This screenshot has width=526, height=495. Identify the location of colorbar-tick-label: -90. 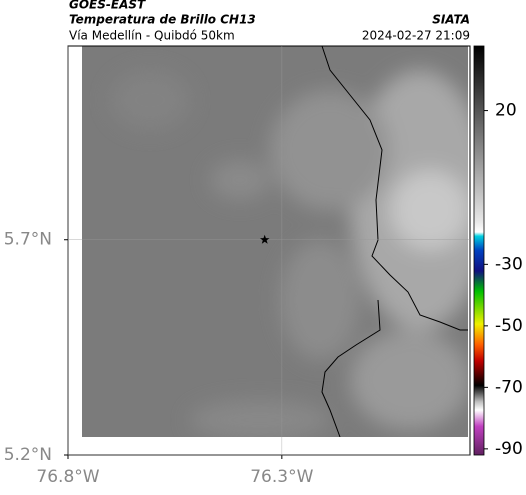
(509, 449).